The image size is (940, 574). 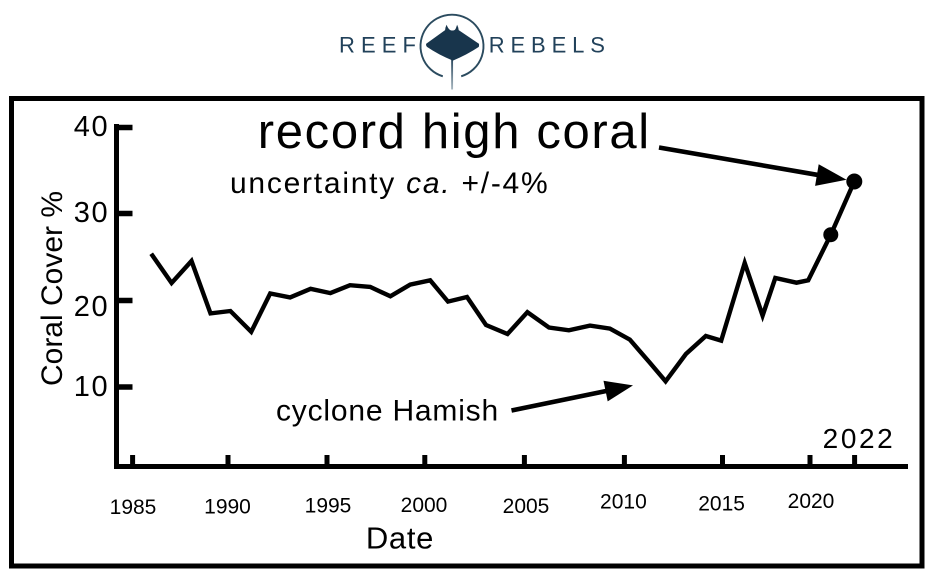 I want to click on svg-text: 1985, so click(x=133, y=507).